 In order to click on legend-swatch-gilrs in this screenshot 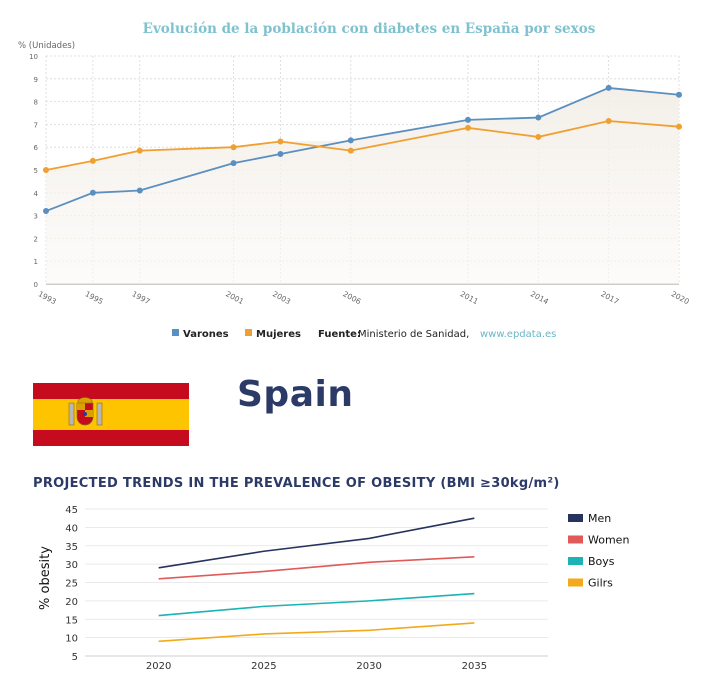, I will do `click(575, 582)`.